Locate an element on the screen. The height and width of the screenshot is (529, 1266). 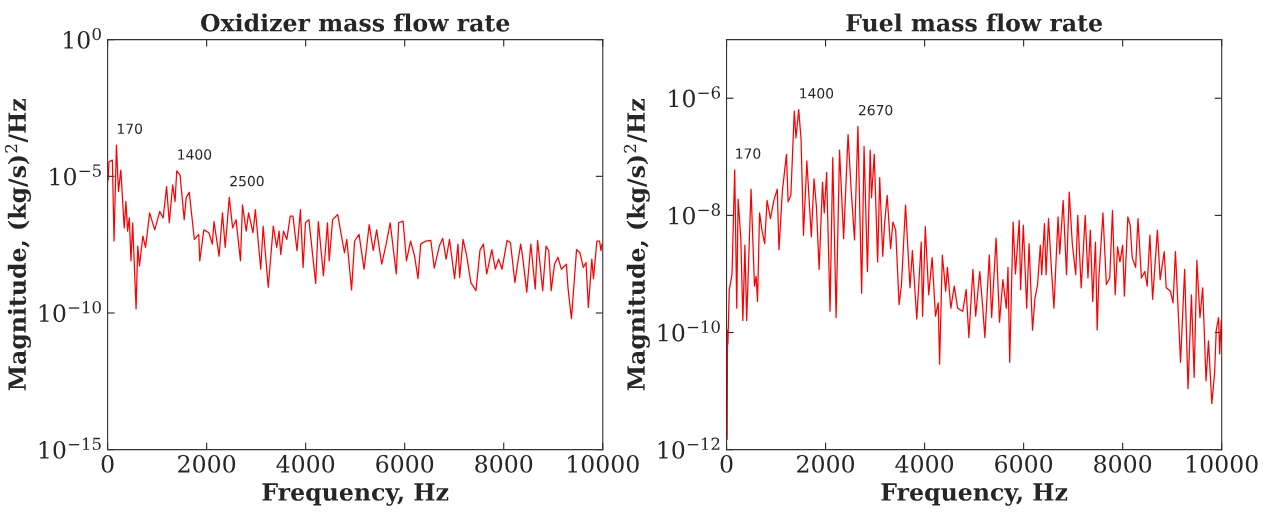
annotation: 2670 is located at coordinates (875, 110).